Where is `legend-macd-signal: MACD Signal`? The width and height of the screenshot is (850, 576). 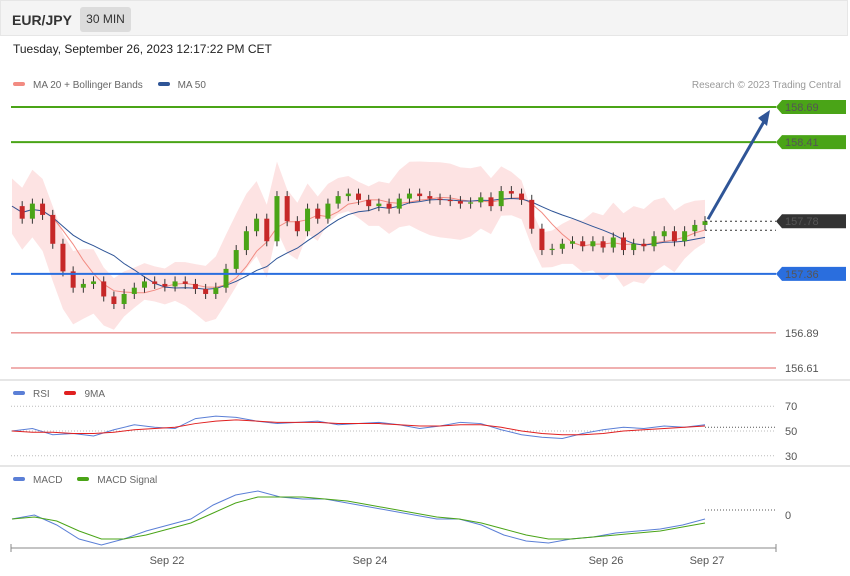
legend-macd-signal: MACD Signal is located at coordinates (127, 480).